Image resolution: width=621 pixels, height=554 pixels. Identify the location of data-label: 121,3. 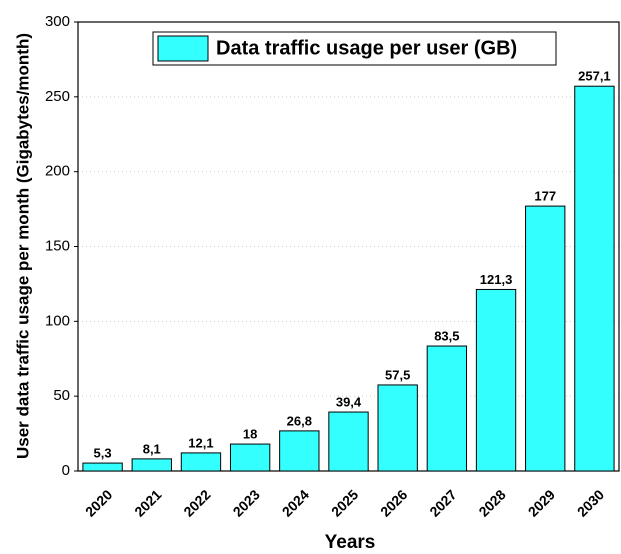
(496, 279).